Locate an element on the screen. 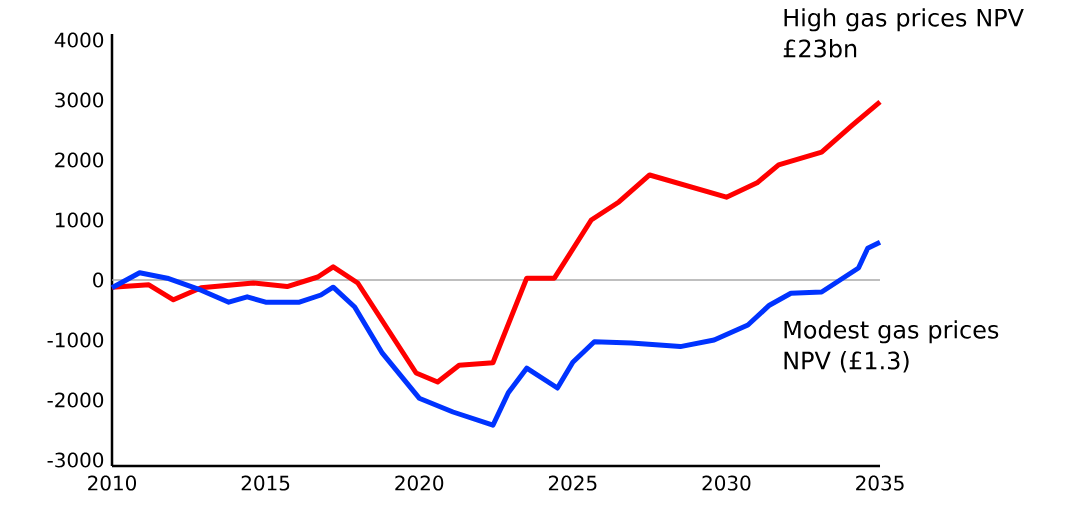 The image size is (1085, 520). annotation: Modest gas prices NPV (£1.3) is located at coordinates (891, 346).